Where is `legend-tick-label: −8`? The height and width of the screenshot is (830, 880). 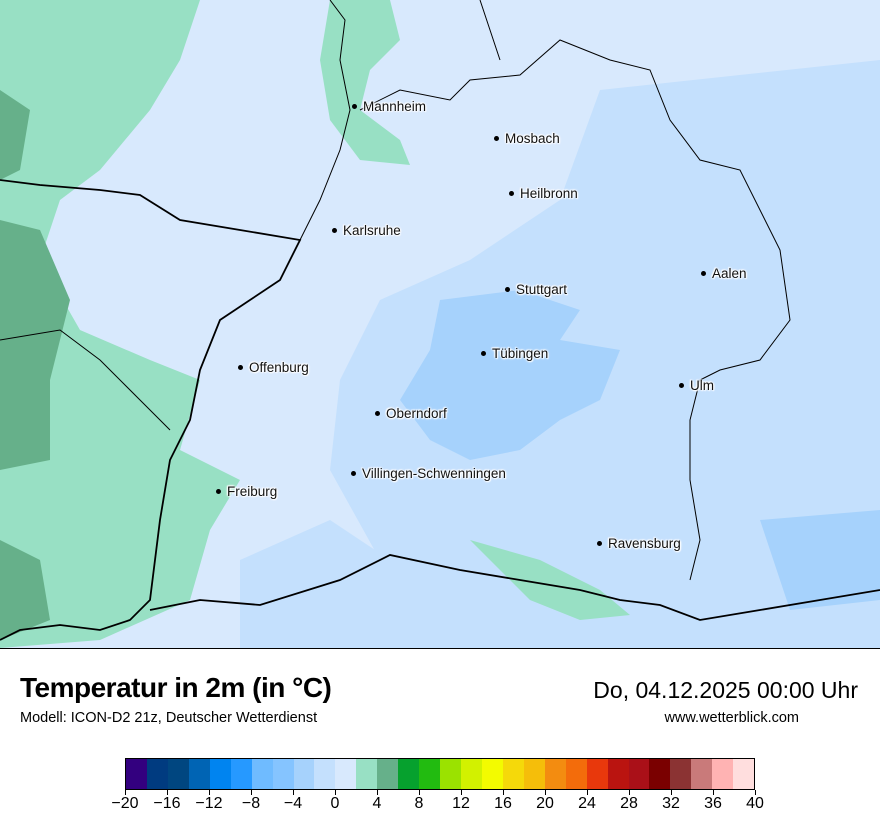 legend-tick-label: −8 is located at coordinates (251, 803).